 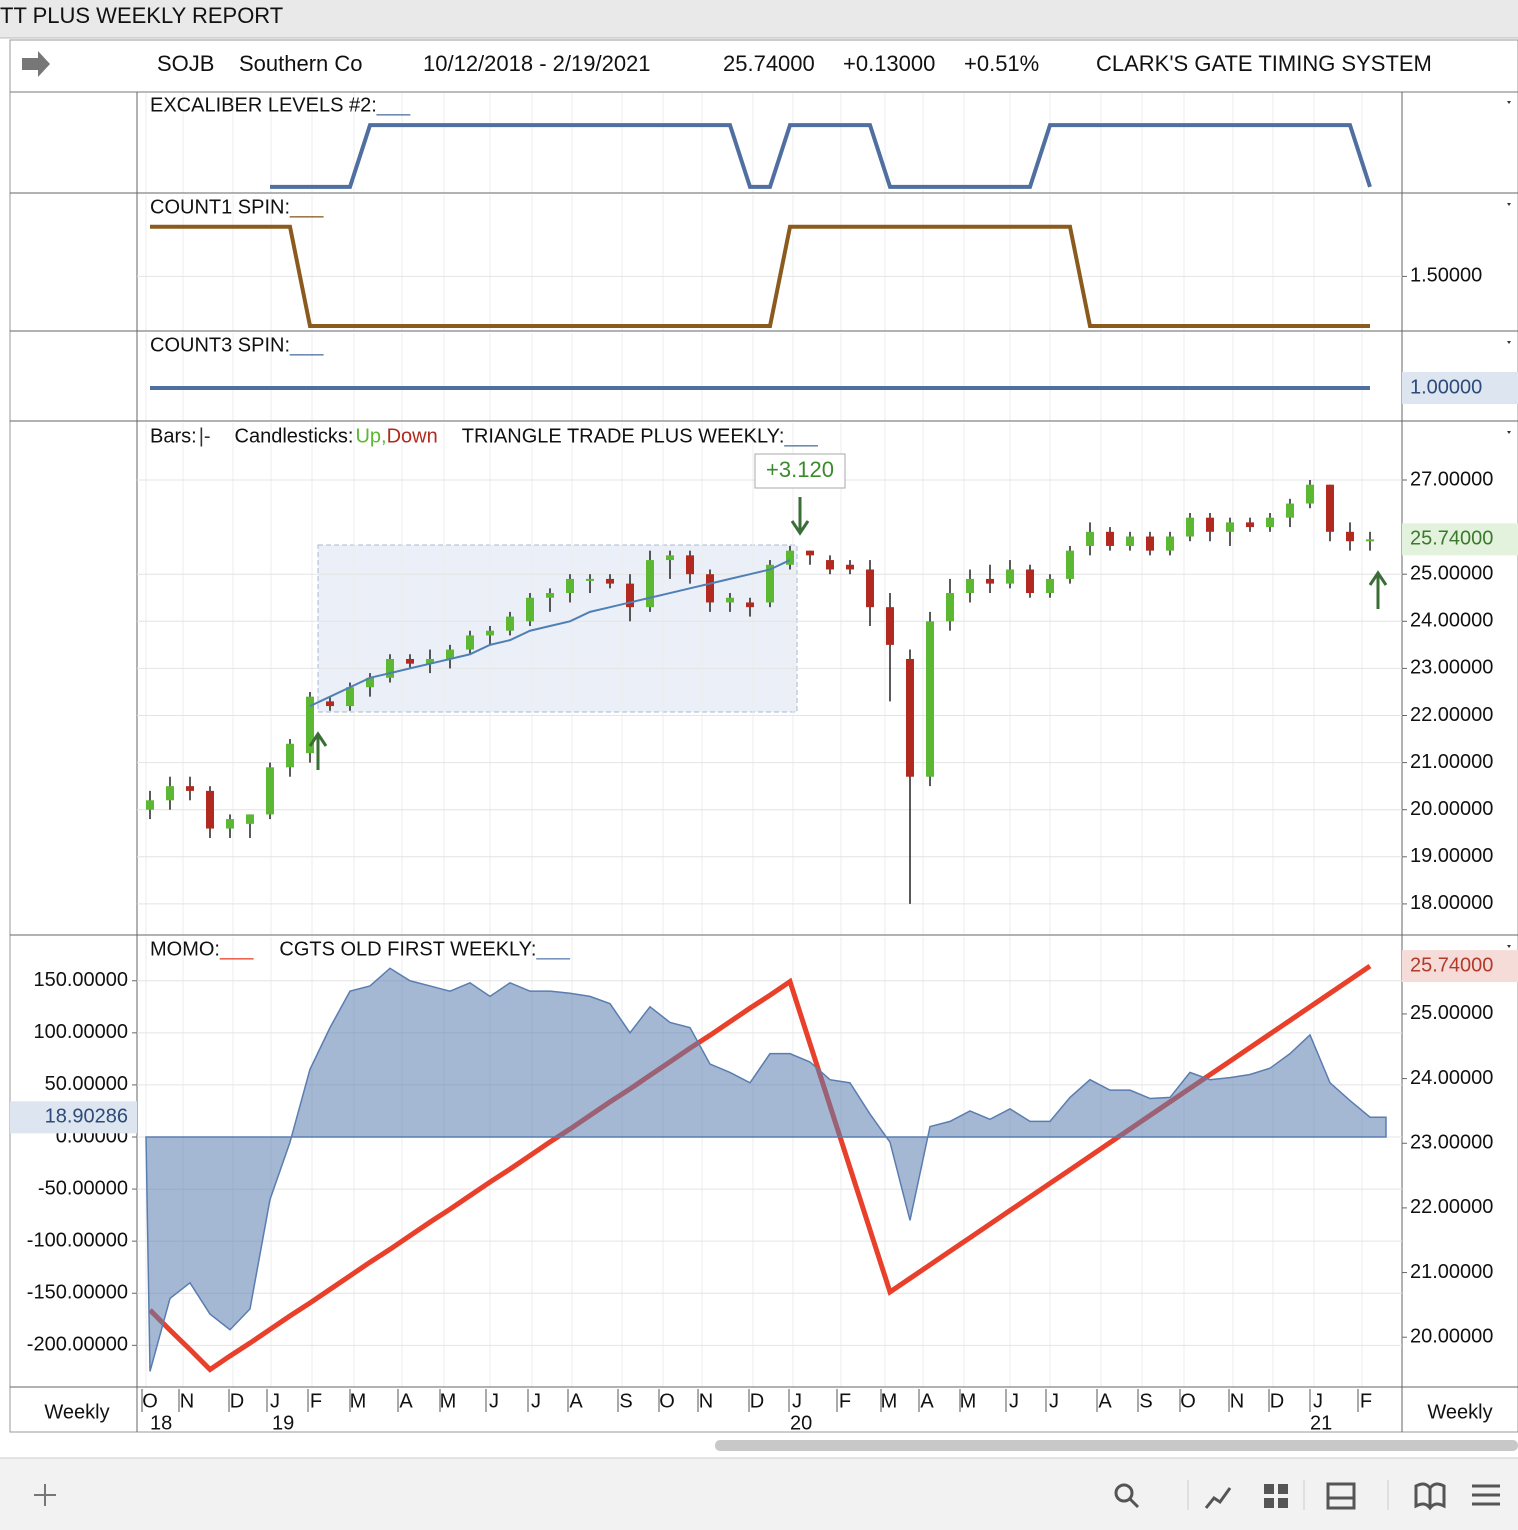 What do you see at coordinates (1446, 387) in the screenshot?
I see `current-value: 1.00000` at bounding box center [1446, 387].